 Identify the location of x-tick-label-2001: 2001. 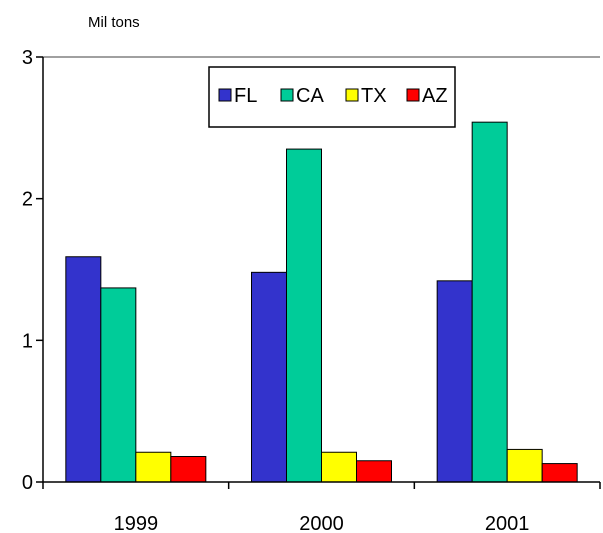
(507, 523).